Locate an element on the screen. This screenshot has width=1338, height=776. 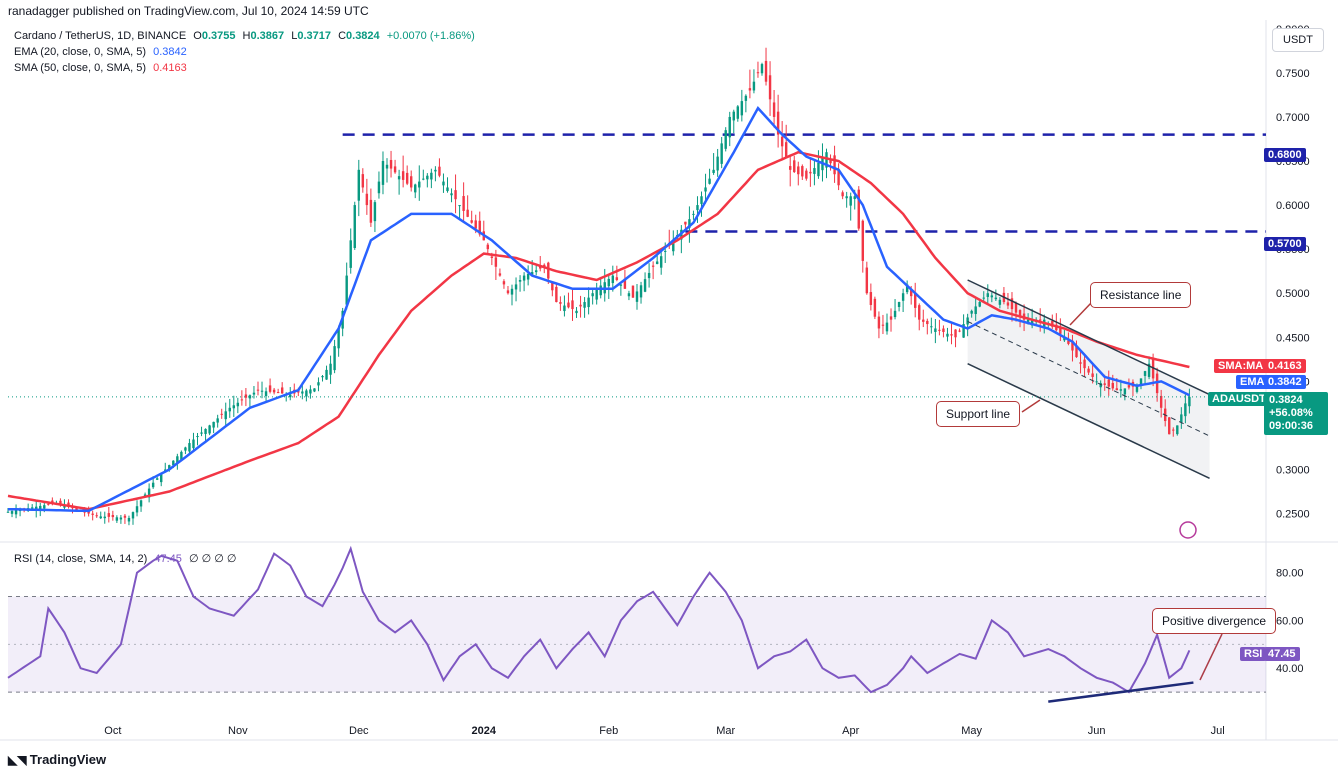
ema-label: EMA (20, close, 0, SMA, 5) is located at coordinates (80, 52).